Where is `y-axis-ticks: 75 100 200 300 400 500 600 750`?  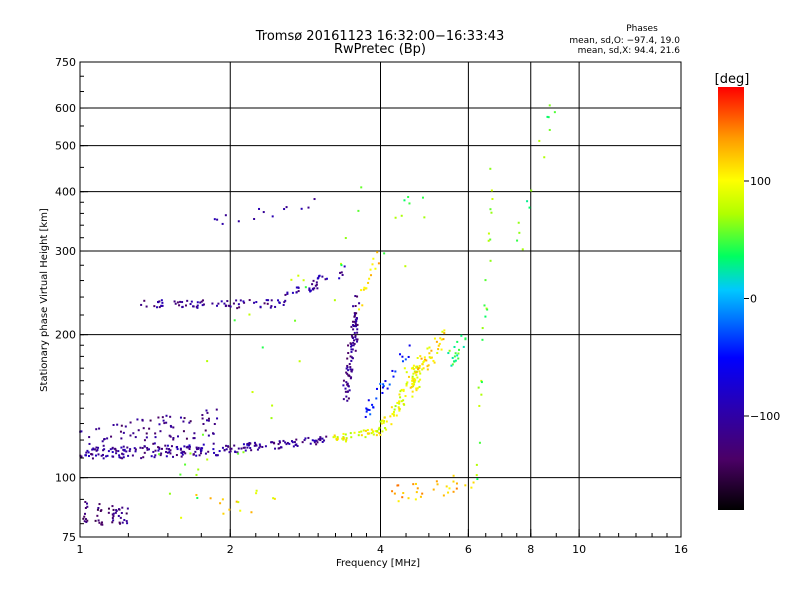 y-axis-ticks: 75 100 200 300 400 500 600 750 is located at coordinates (71, 300).